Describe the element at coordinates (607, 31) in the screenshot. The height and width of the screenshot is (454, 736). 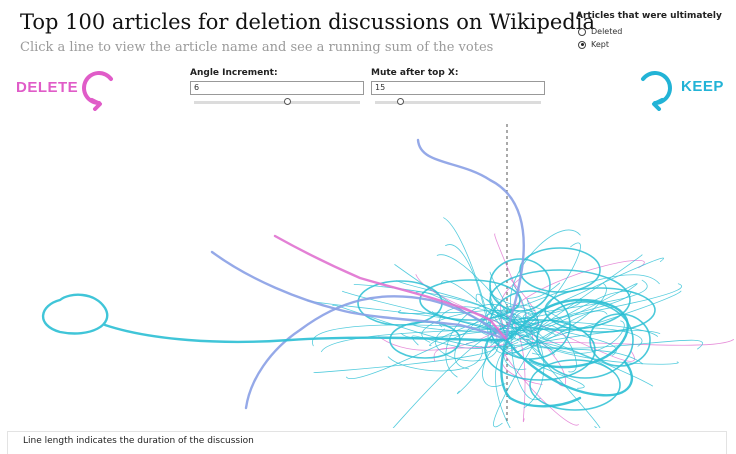
I see `filter-option-label: Deleted` at that location.